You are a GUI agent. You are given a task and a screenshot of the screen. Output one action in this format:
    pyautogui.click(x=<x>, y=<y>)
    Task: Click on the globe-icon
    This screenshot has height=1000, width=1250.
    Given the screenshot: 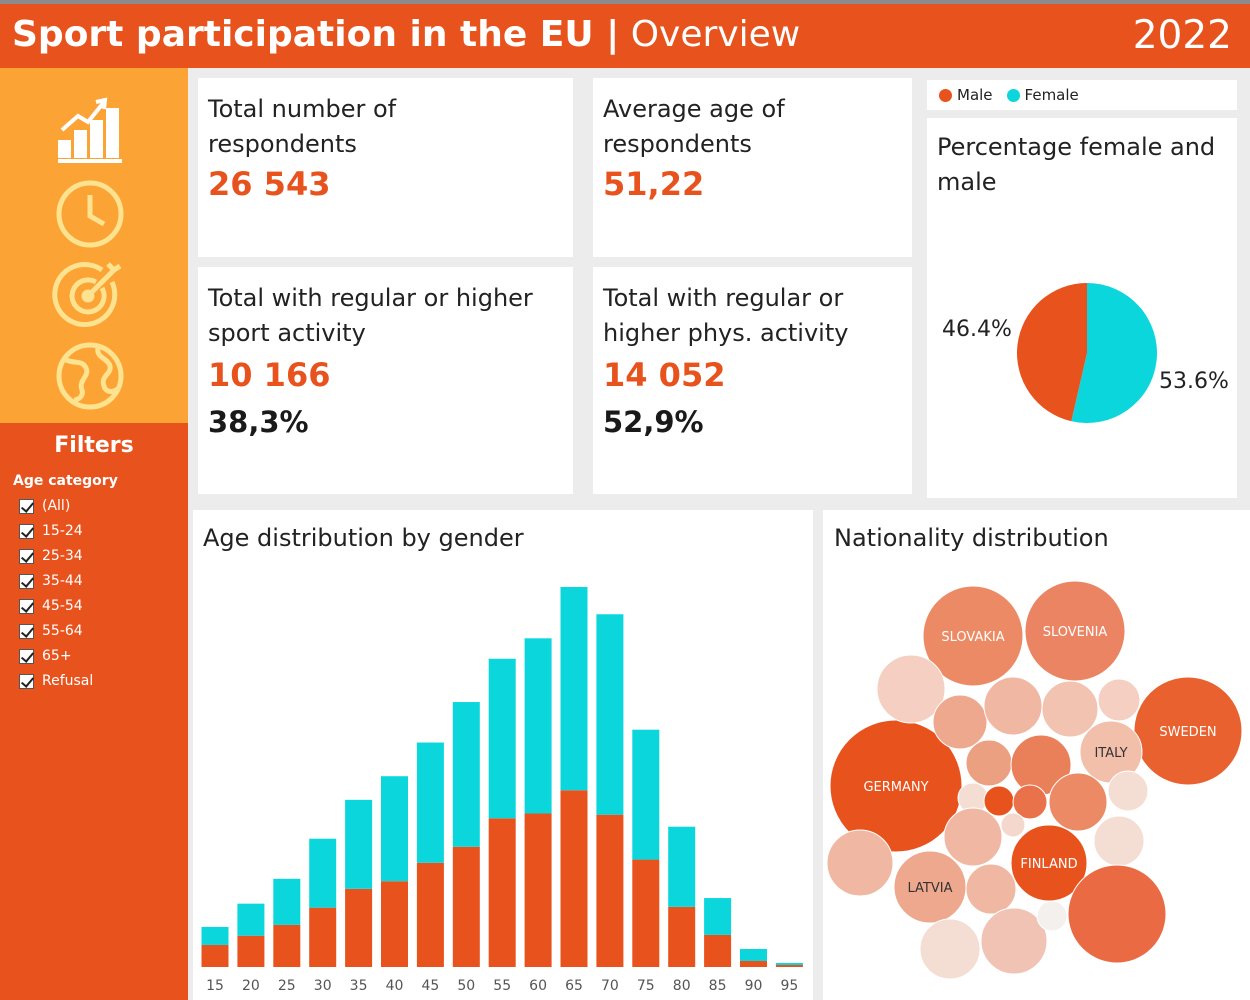 What is the action you would take?
    pyautogui.click(x=90, y=376)
    